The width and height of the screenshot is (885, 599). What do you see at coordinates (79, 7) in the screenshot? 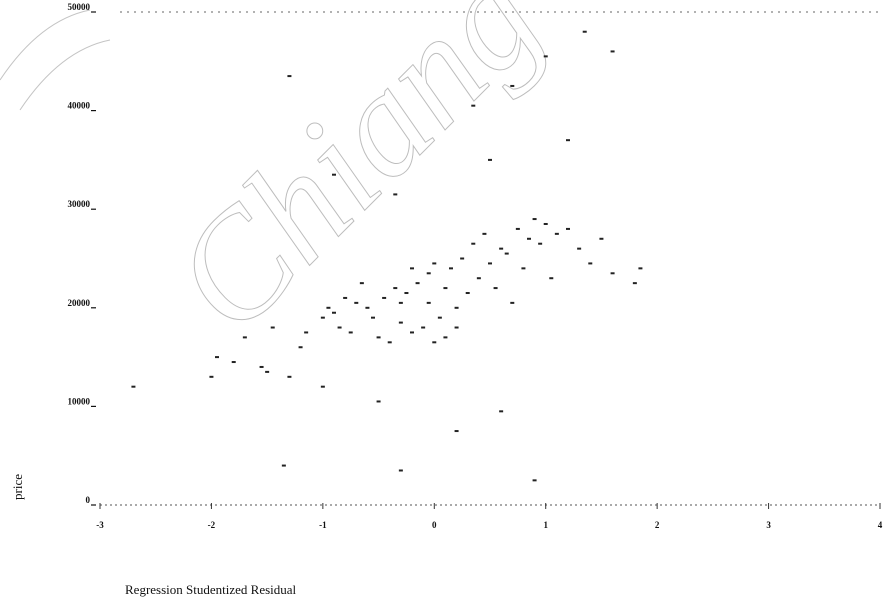
I see `y-tick-label: 50000` at bounding box center [79, 7].